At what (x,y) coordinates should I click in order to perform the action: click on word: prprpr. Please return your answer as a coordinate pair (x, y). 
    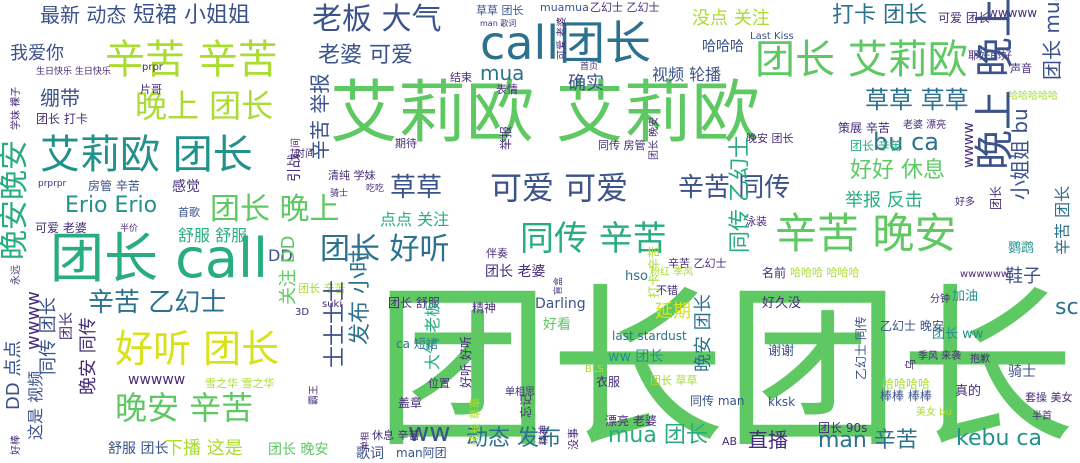
    Looking at the image, I should click on (52, 184).